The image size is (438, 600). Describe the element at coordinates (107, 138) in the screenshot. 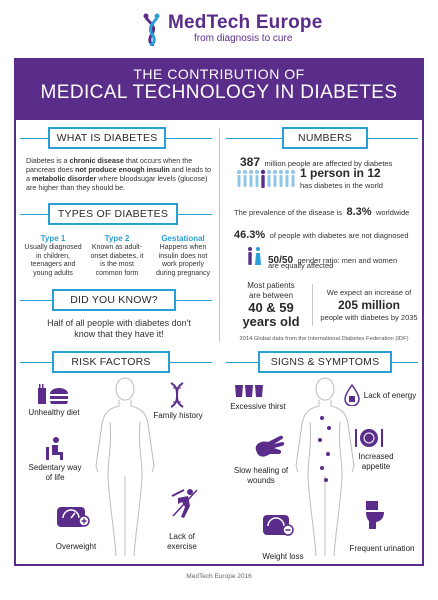

I see `what-heading: WHAT IS DIABETES` at that location.